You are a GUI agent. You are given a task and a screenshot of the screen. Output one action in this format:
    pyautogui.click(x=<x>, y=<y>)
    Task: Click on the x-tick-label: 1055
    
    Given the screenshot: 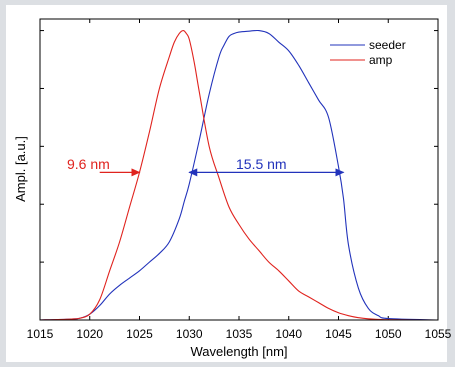 What is the action you would take?
    pyautogui.click(x=438, y=334)
    